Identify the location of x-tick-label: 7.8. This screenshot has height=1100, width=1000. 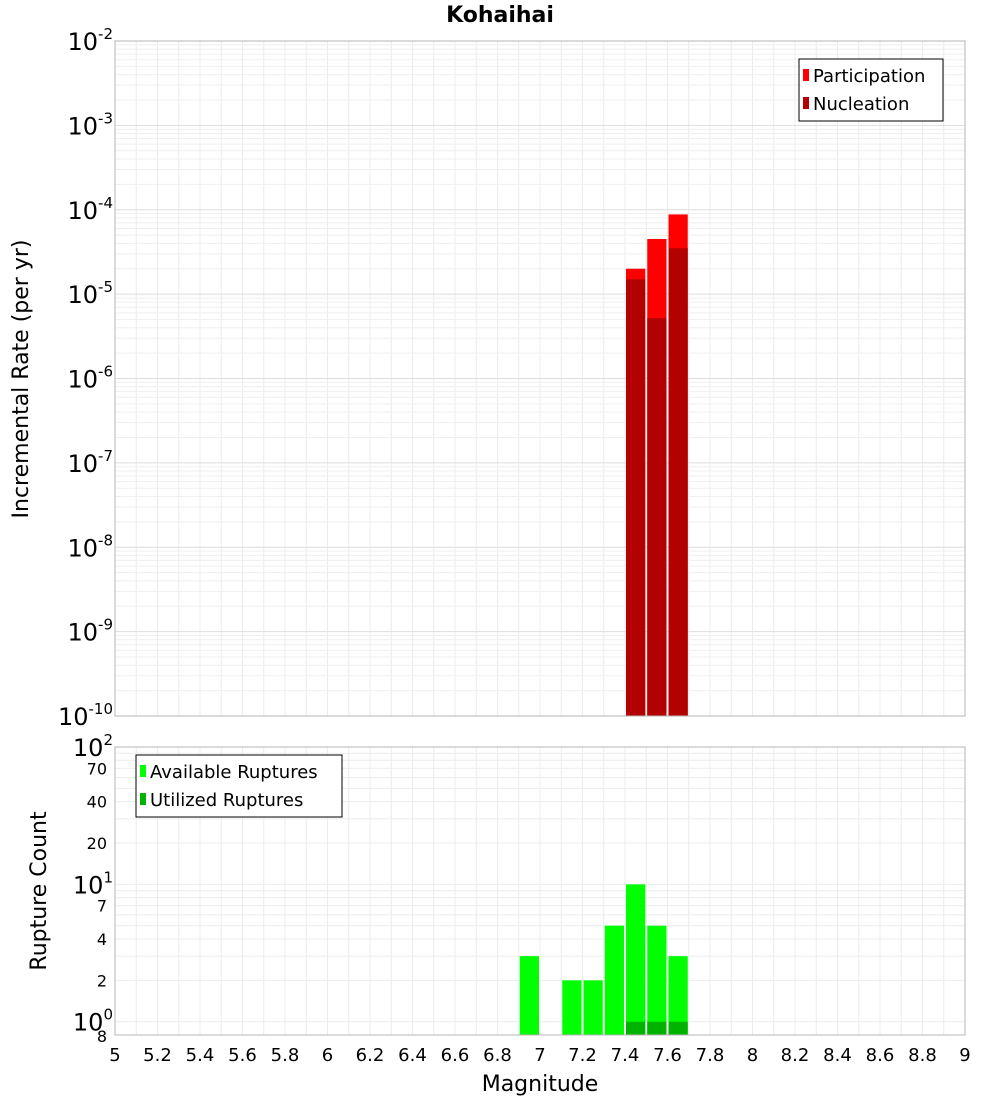
(710, 1055).